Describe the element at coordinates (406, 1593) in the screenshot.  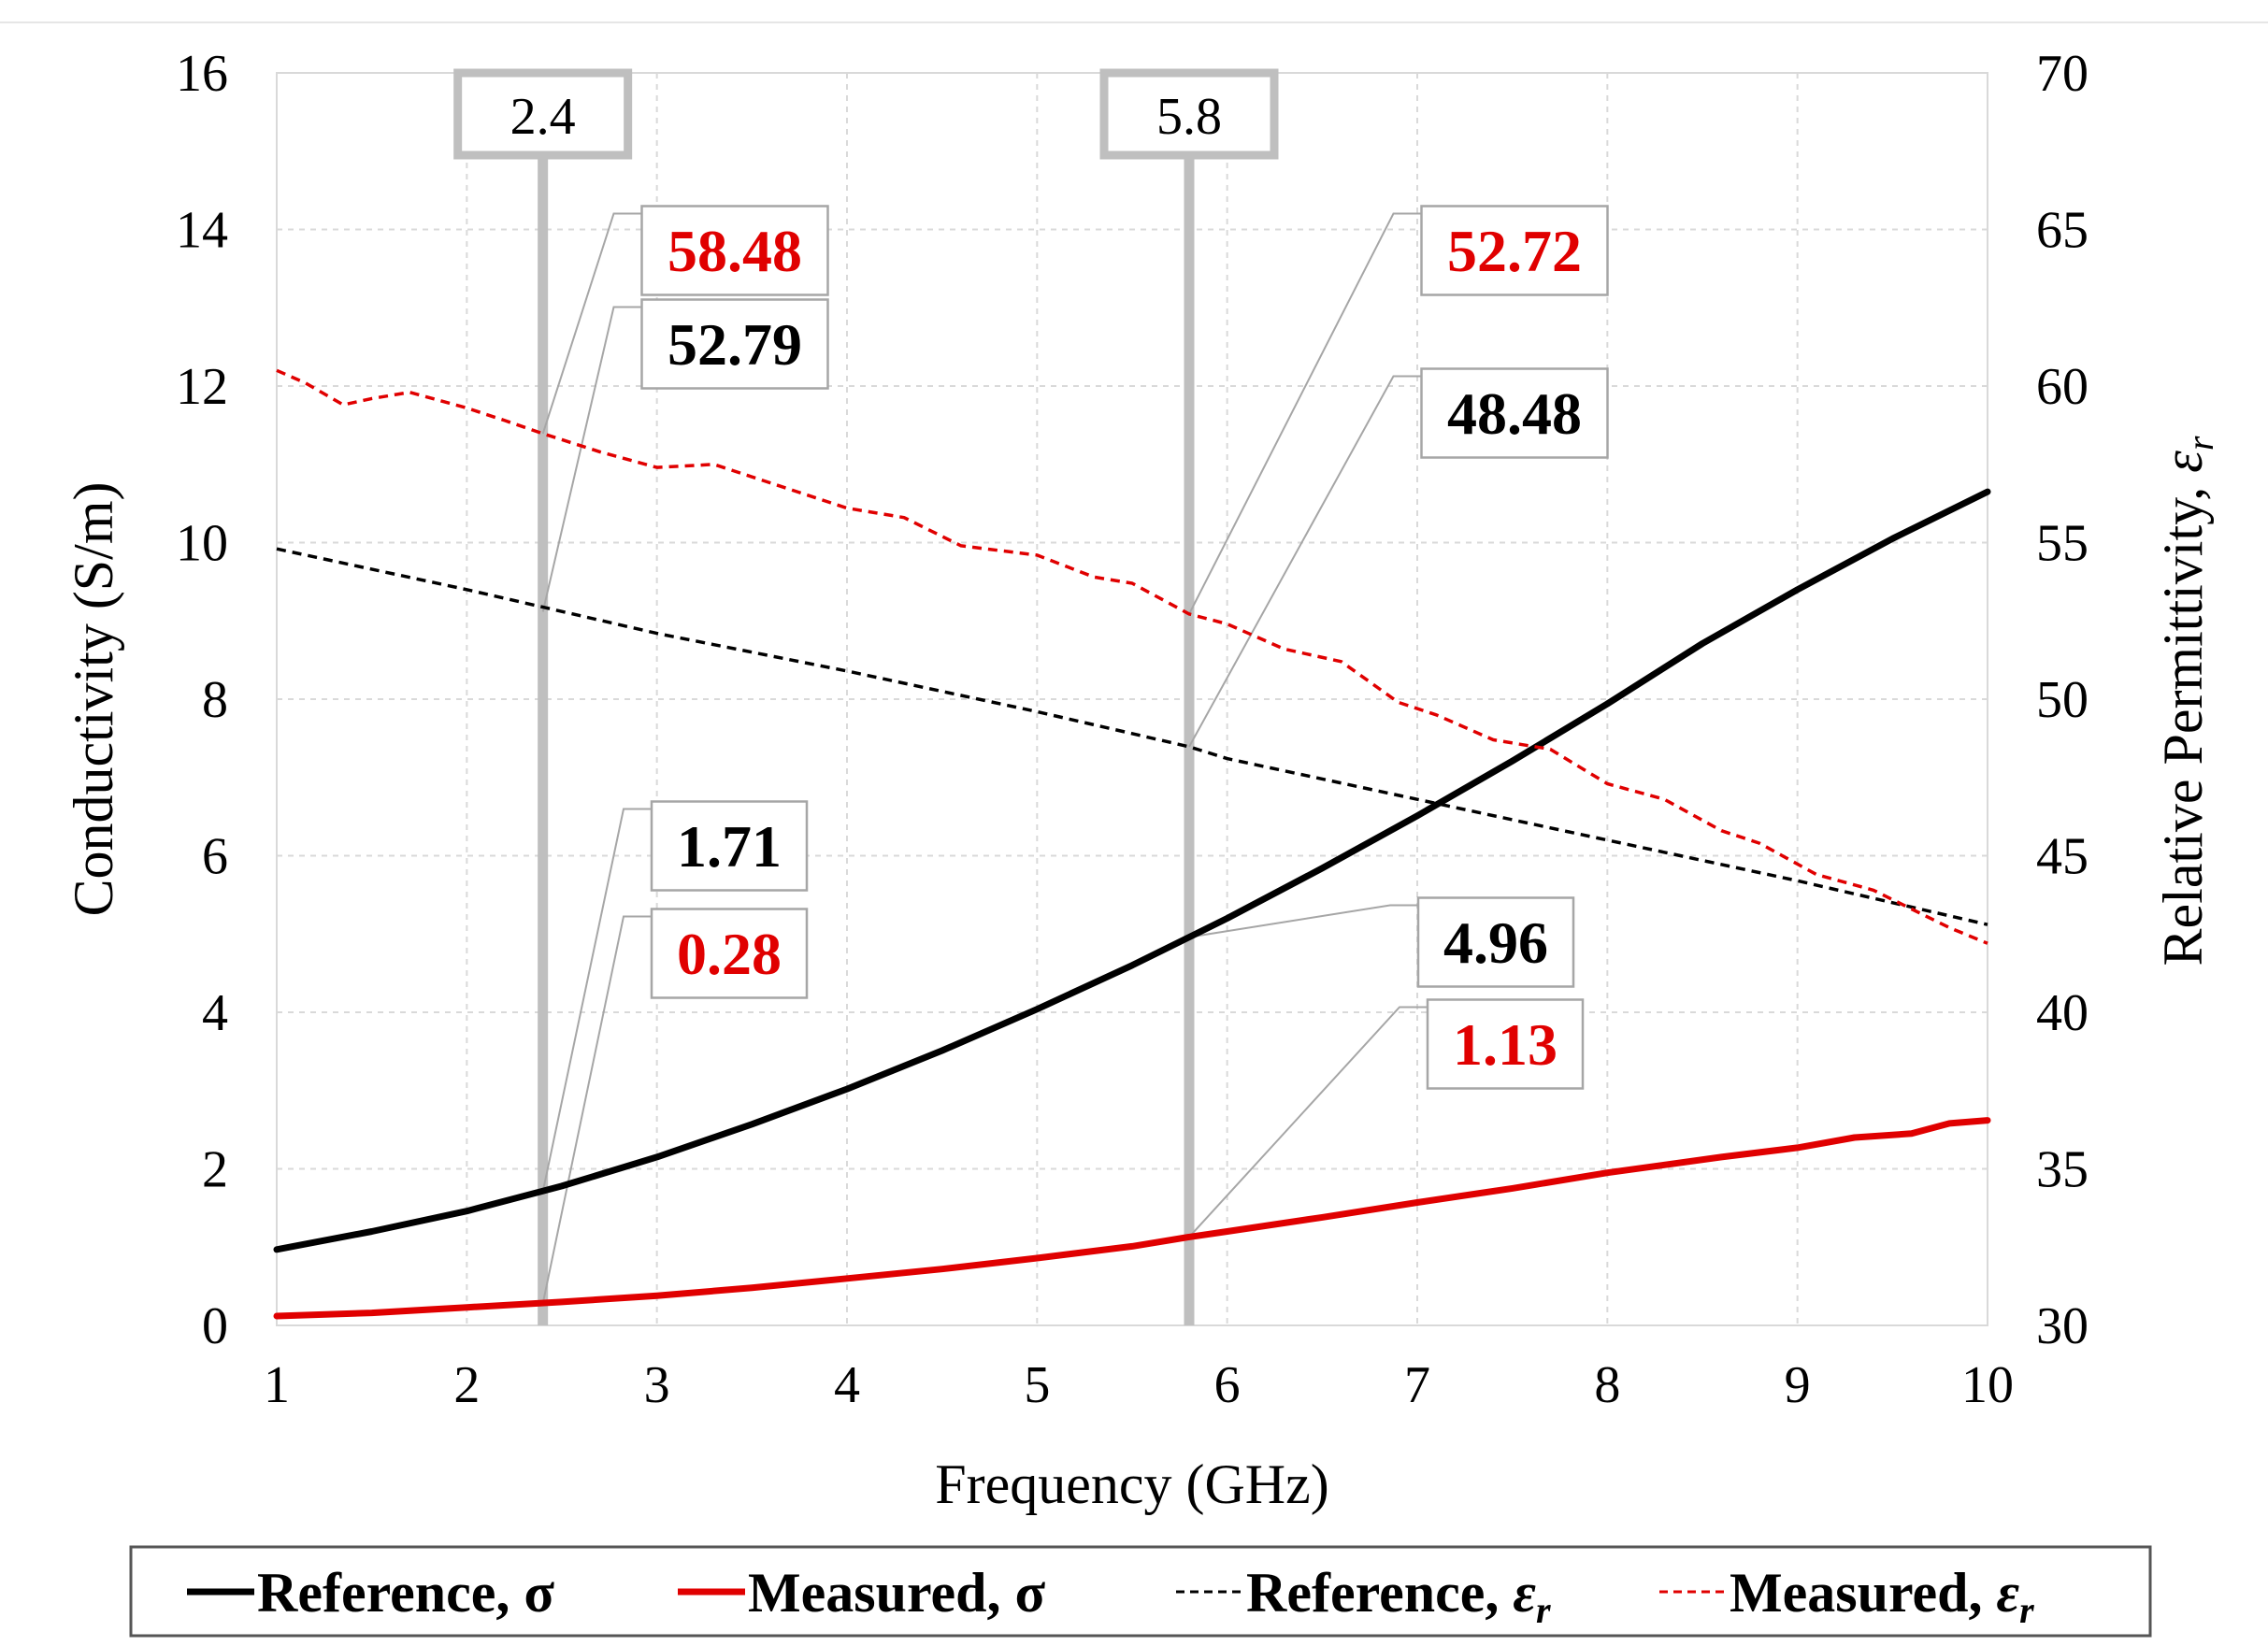
I see `legend-label-reference-sigma: Reference, σ` at that location.